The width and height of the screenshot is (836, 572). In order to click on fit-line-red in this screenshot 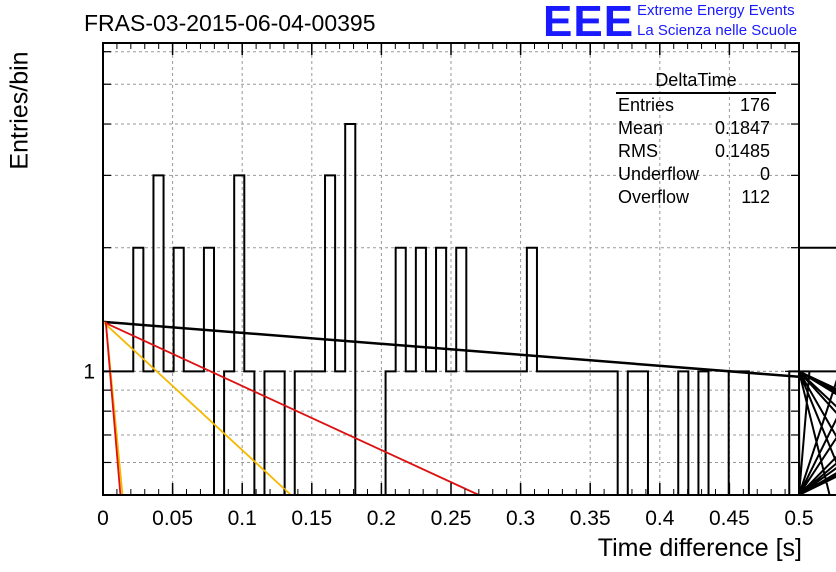, I will do `click(291, 408)`.